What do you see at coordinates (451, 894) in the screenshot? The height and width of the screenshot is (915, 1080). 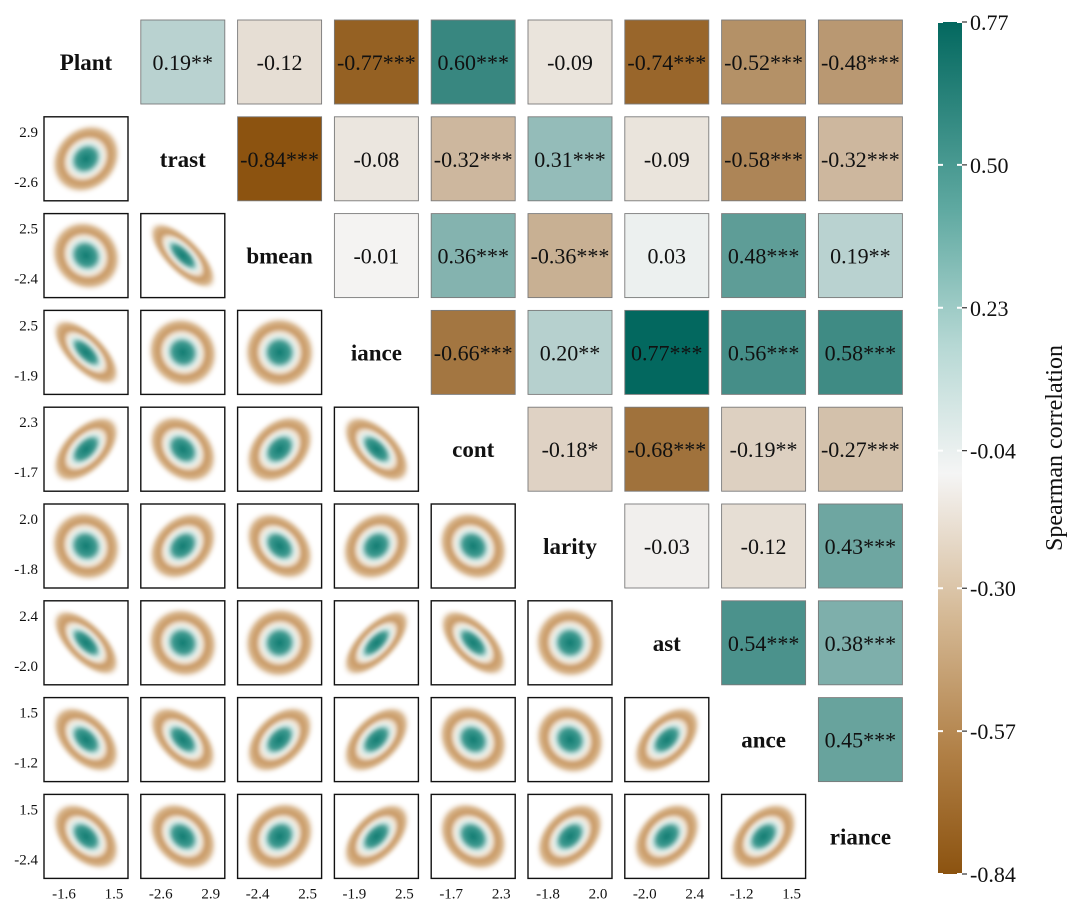 I see `col-tick-left-4: -1.7` at bounding box center [451, 894].